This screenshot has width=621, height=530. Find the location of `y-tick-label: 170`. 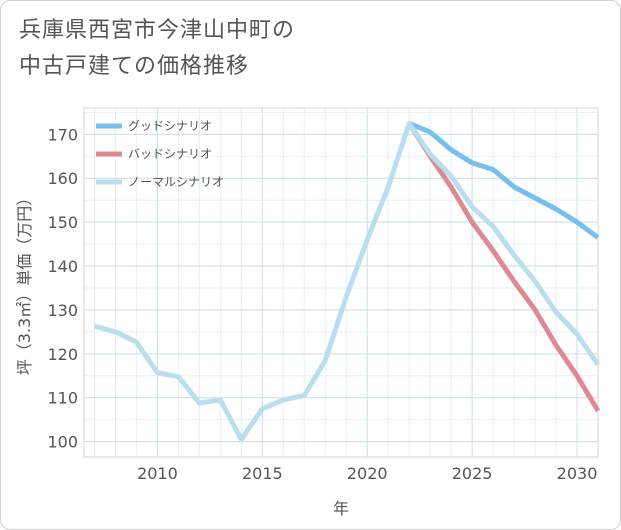

y-tick-label: 170 is located at coordinates (62, 134).